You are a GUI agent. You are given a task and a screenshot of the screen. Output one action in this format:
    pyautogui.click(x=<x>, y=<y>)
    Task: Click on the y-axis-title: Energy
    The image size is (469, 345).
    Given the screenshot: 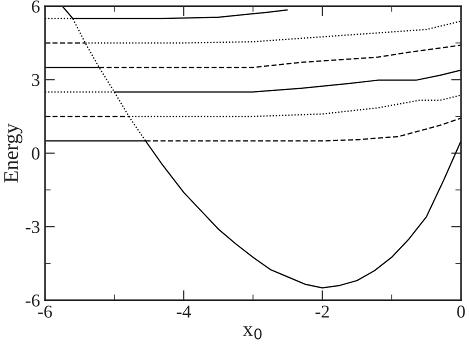 What is the action you would take?
    pyautogui.click(x=13, y=152)
    